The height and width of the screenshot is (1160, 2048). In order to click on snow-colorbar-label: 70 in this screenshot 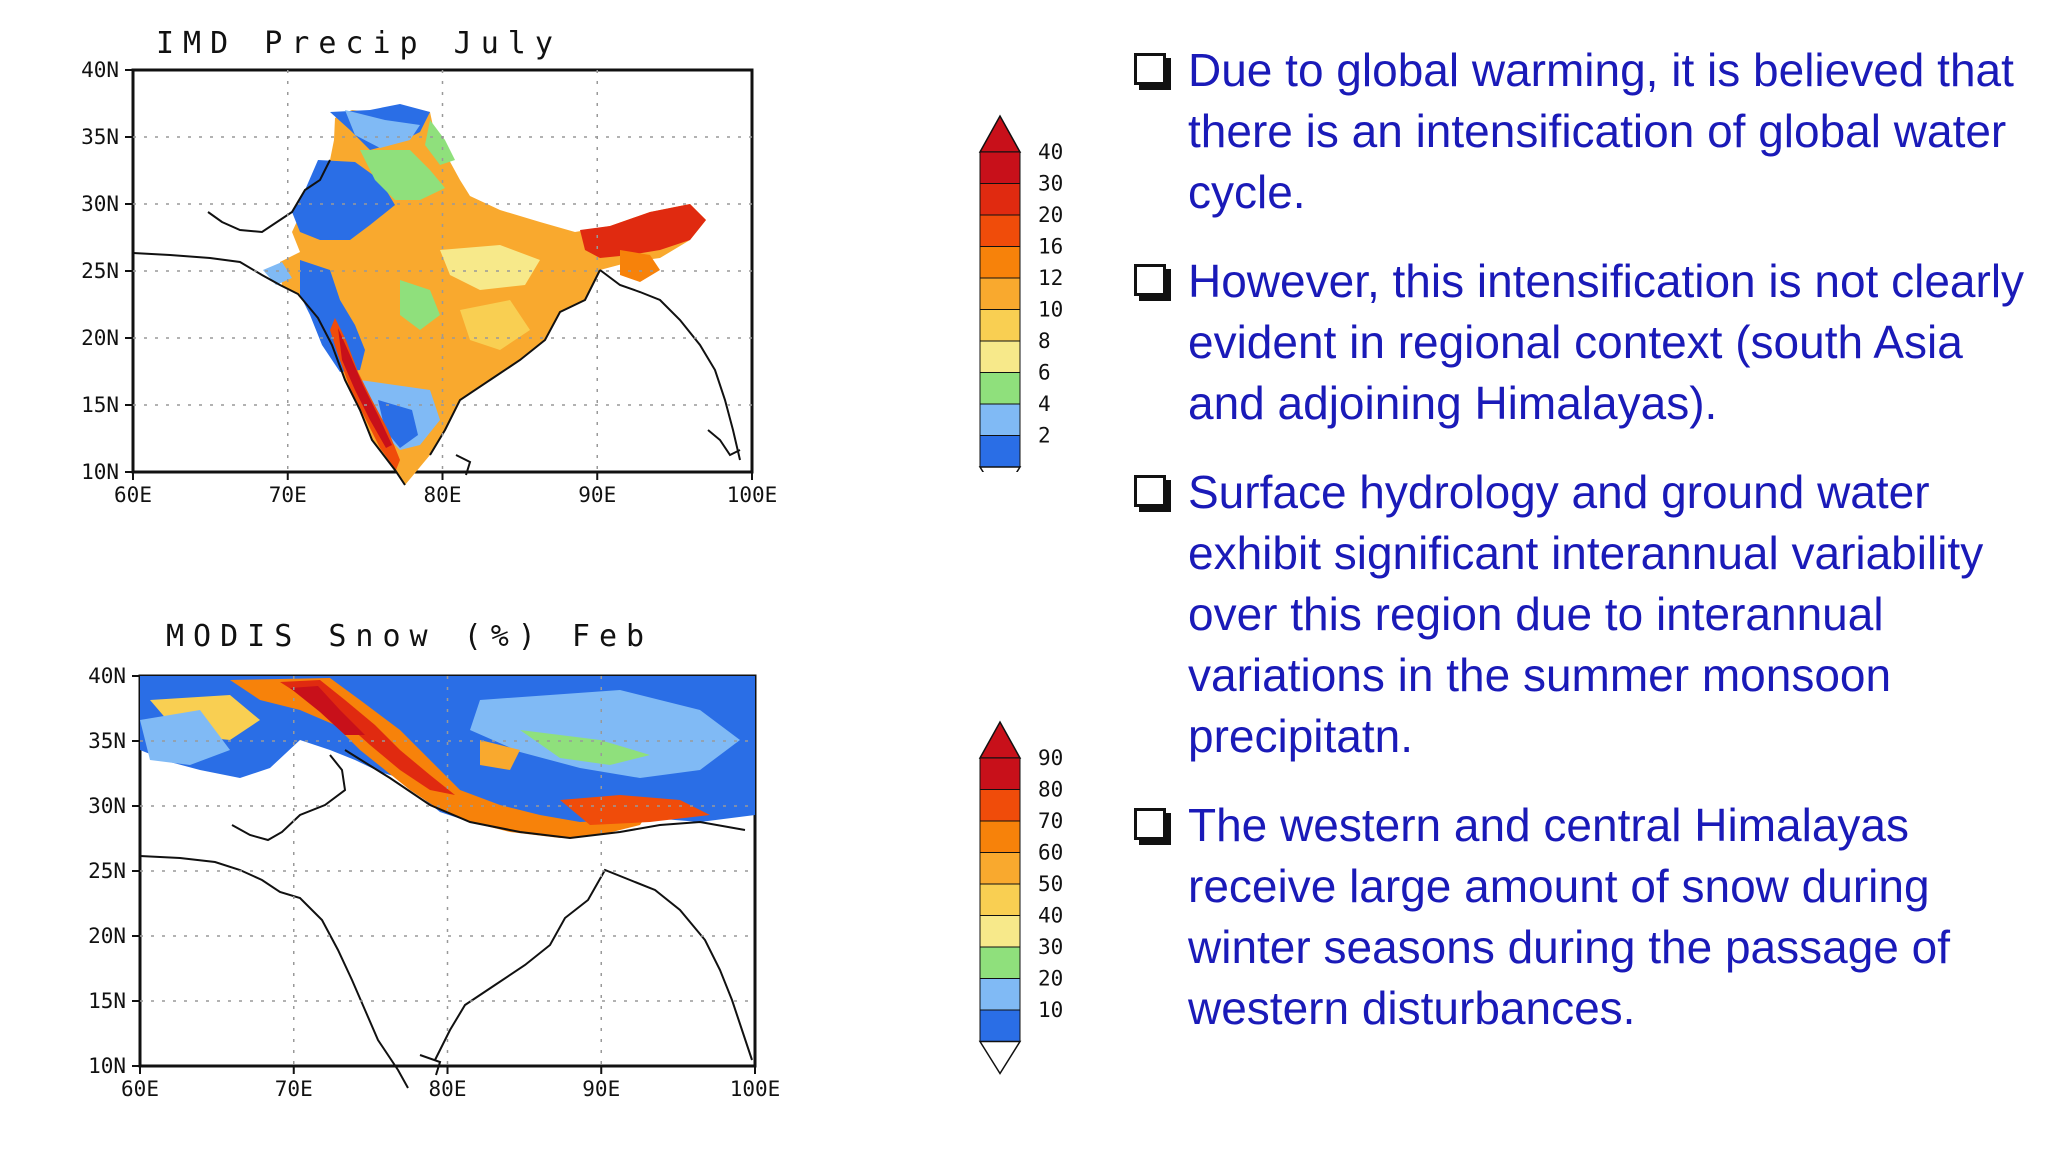, I will do `click(1050, 821)`.